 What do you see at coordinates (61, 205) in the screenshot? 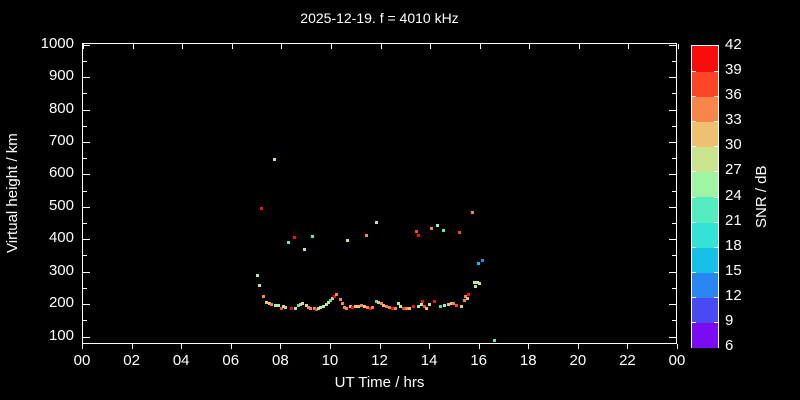
I see `y-tick-label: 500` at bounding box center [61, 205].